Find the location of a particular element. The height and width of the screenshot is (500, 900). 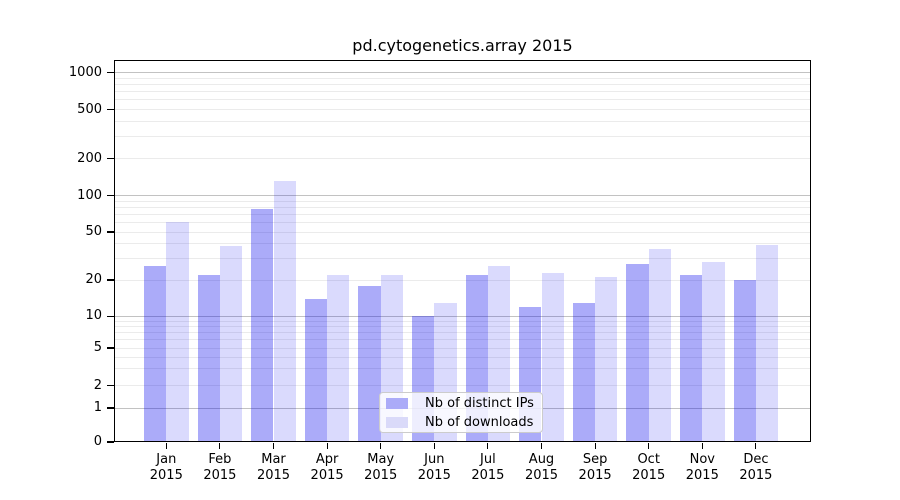

y-axis-tick-label: 1 is located at coordinates (97, 407).